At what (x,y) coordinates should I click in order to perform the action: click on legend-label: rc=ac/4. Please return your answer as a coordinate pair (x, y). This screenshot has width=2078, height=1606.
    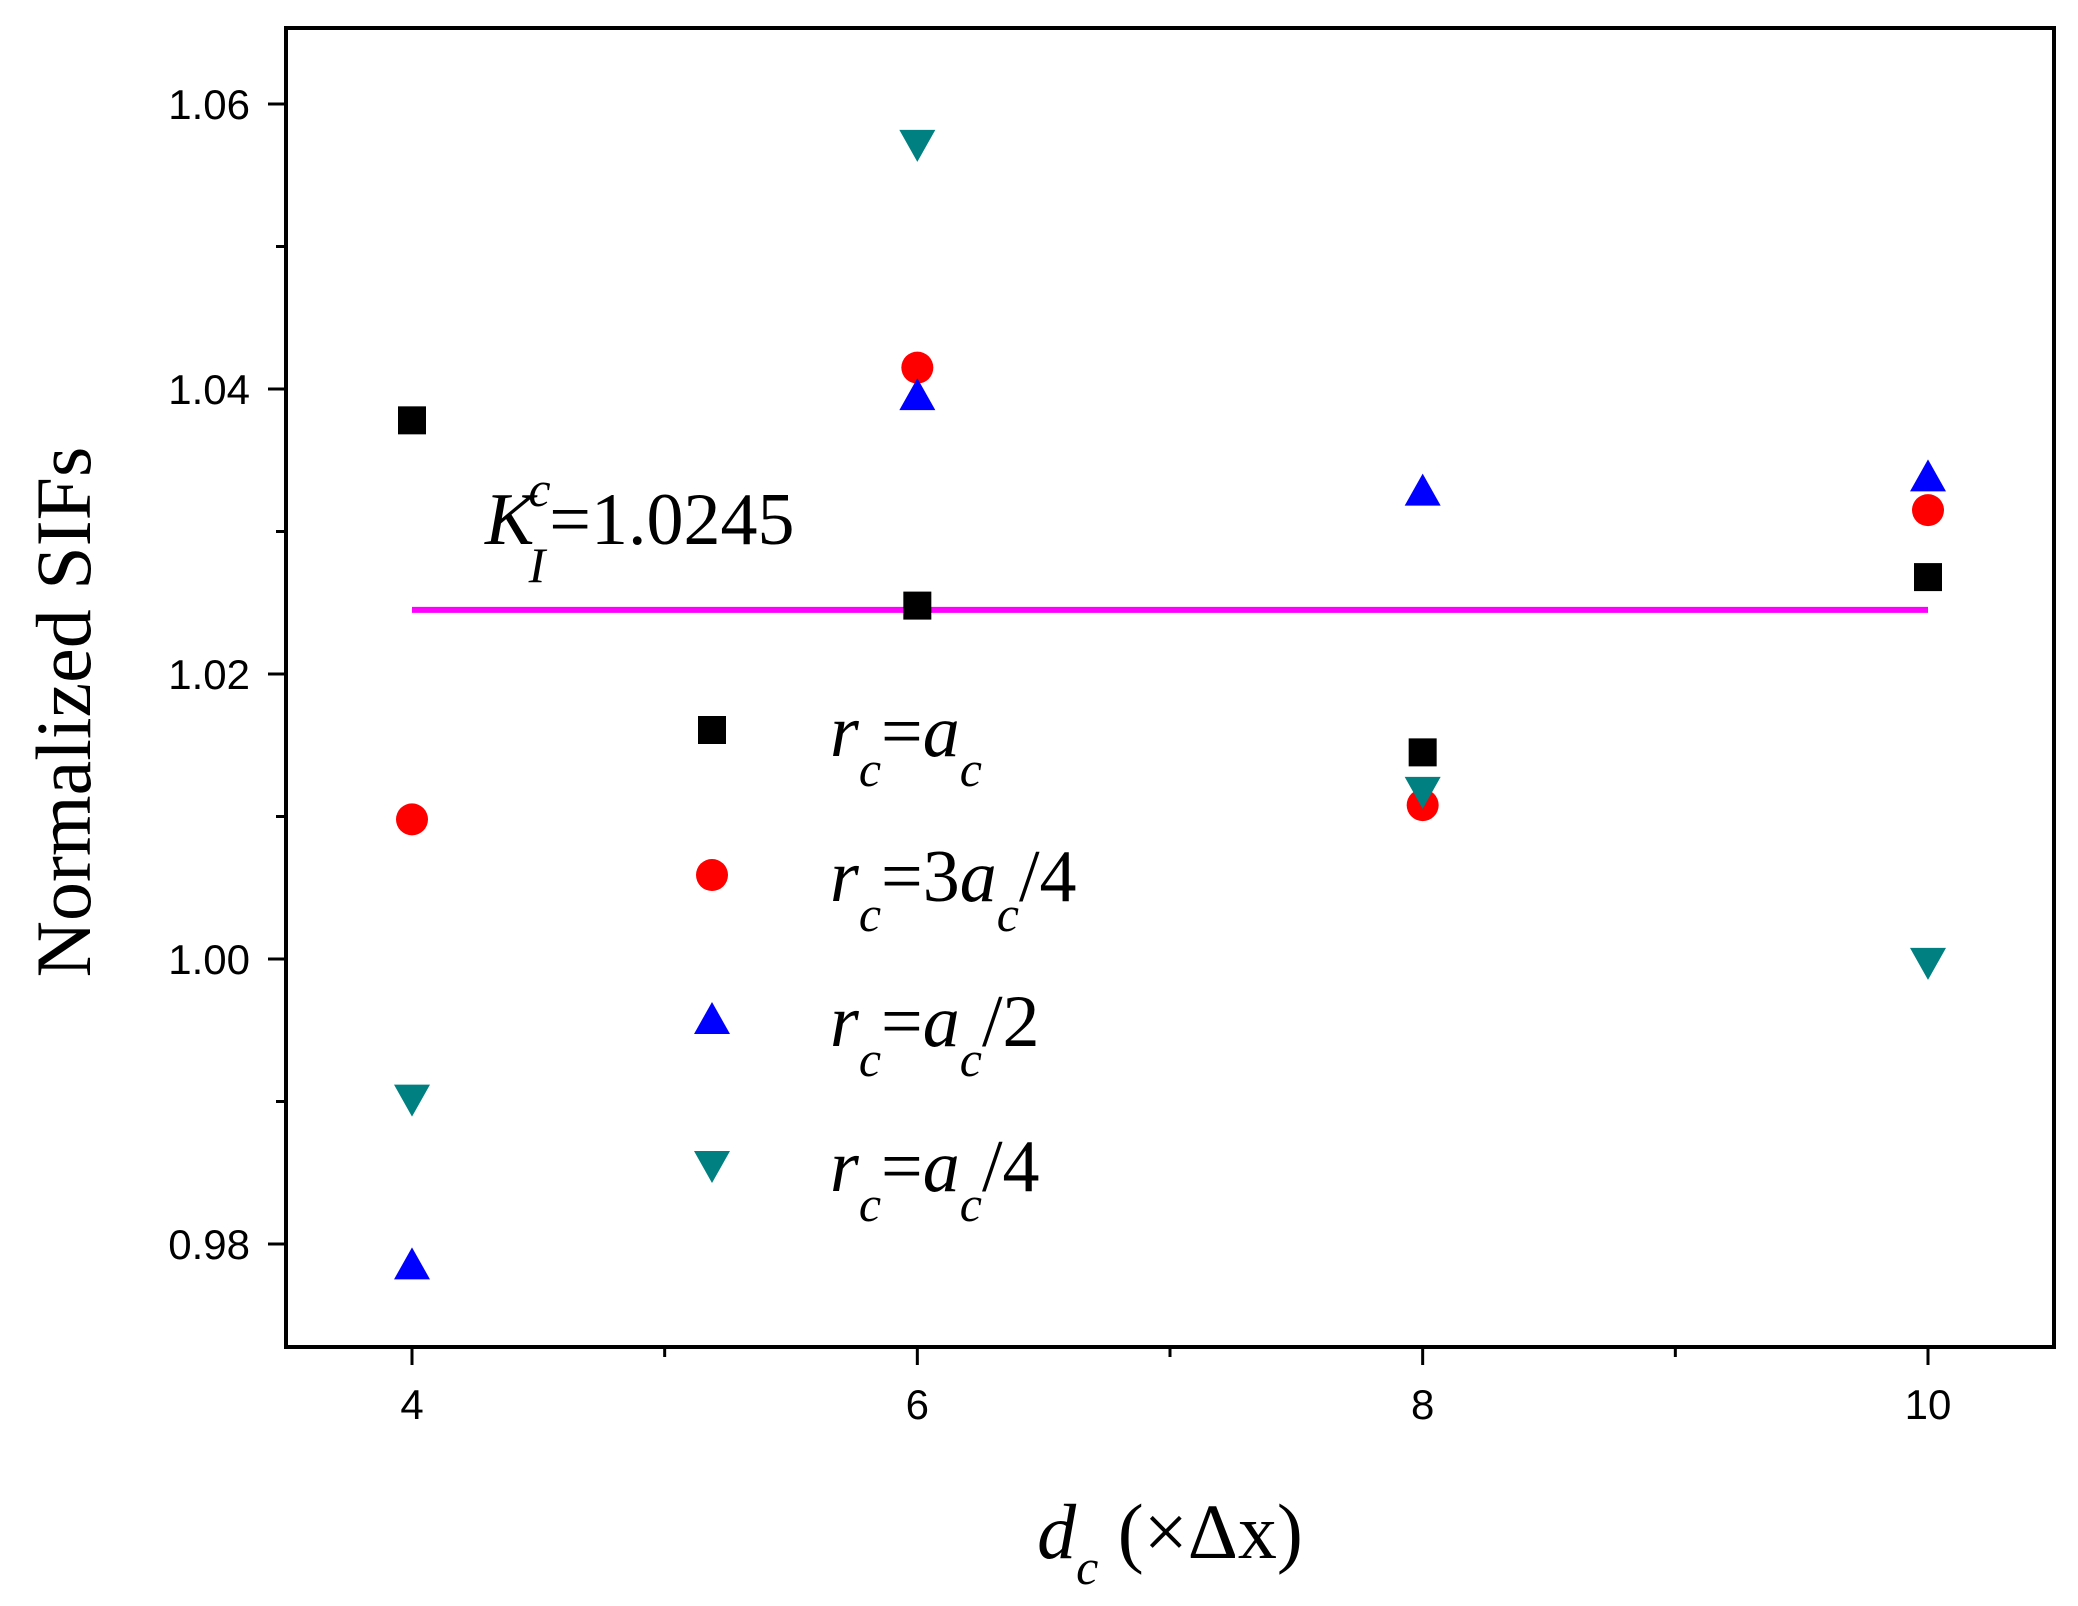
    Looking at the image, I should click on (935, 1179).